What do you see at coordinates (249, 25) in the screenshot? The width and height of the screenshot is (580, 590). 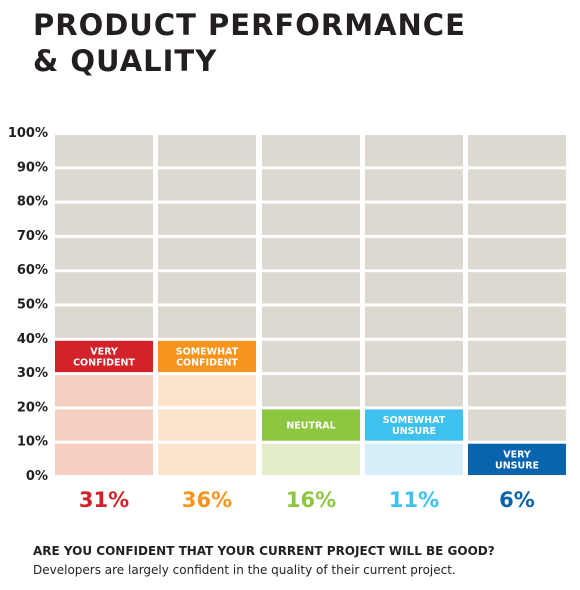 I see `title-line-1: PRODUCT PERFORMANCE` at bounding box center [249, 25].